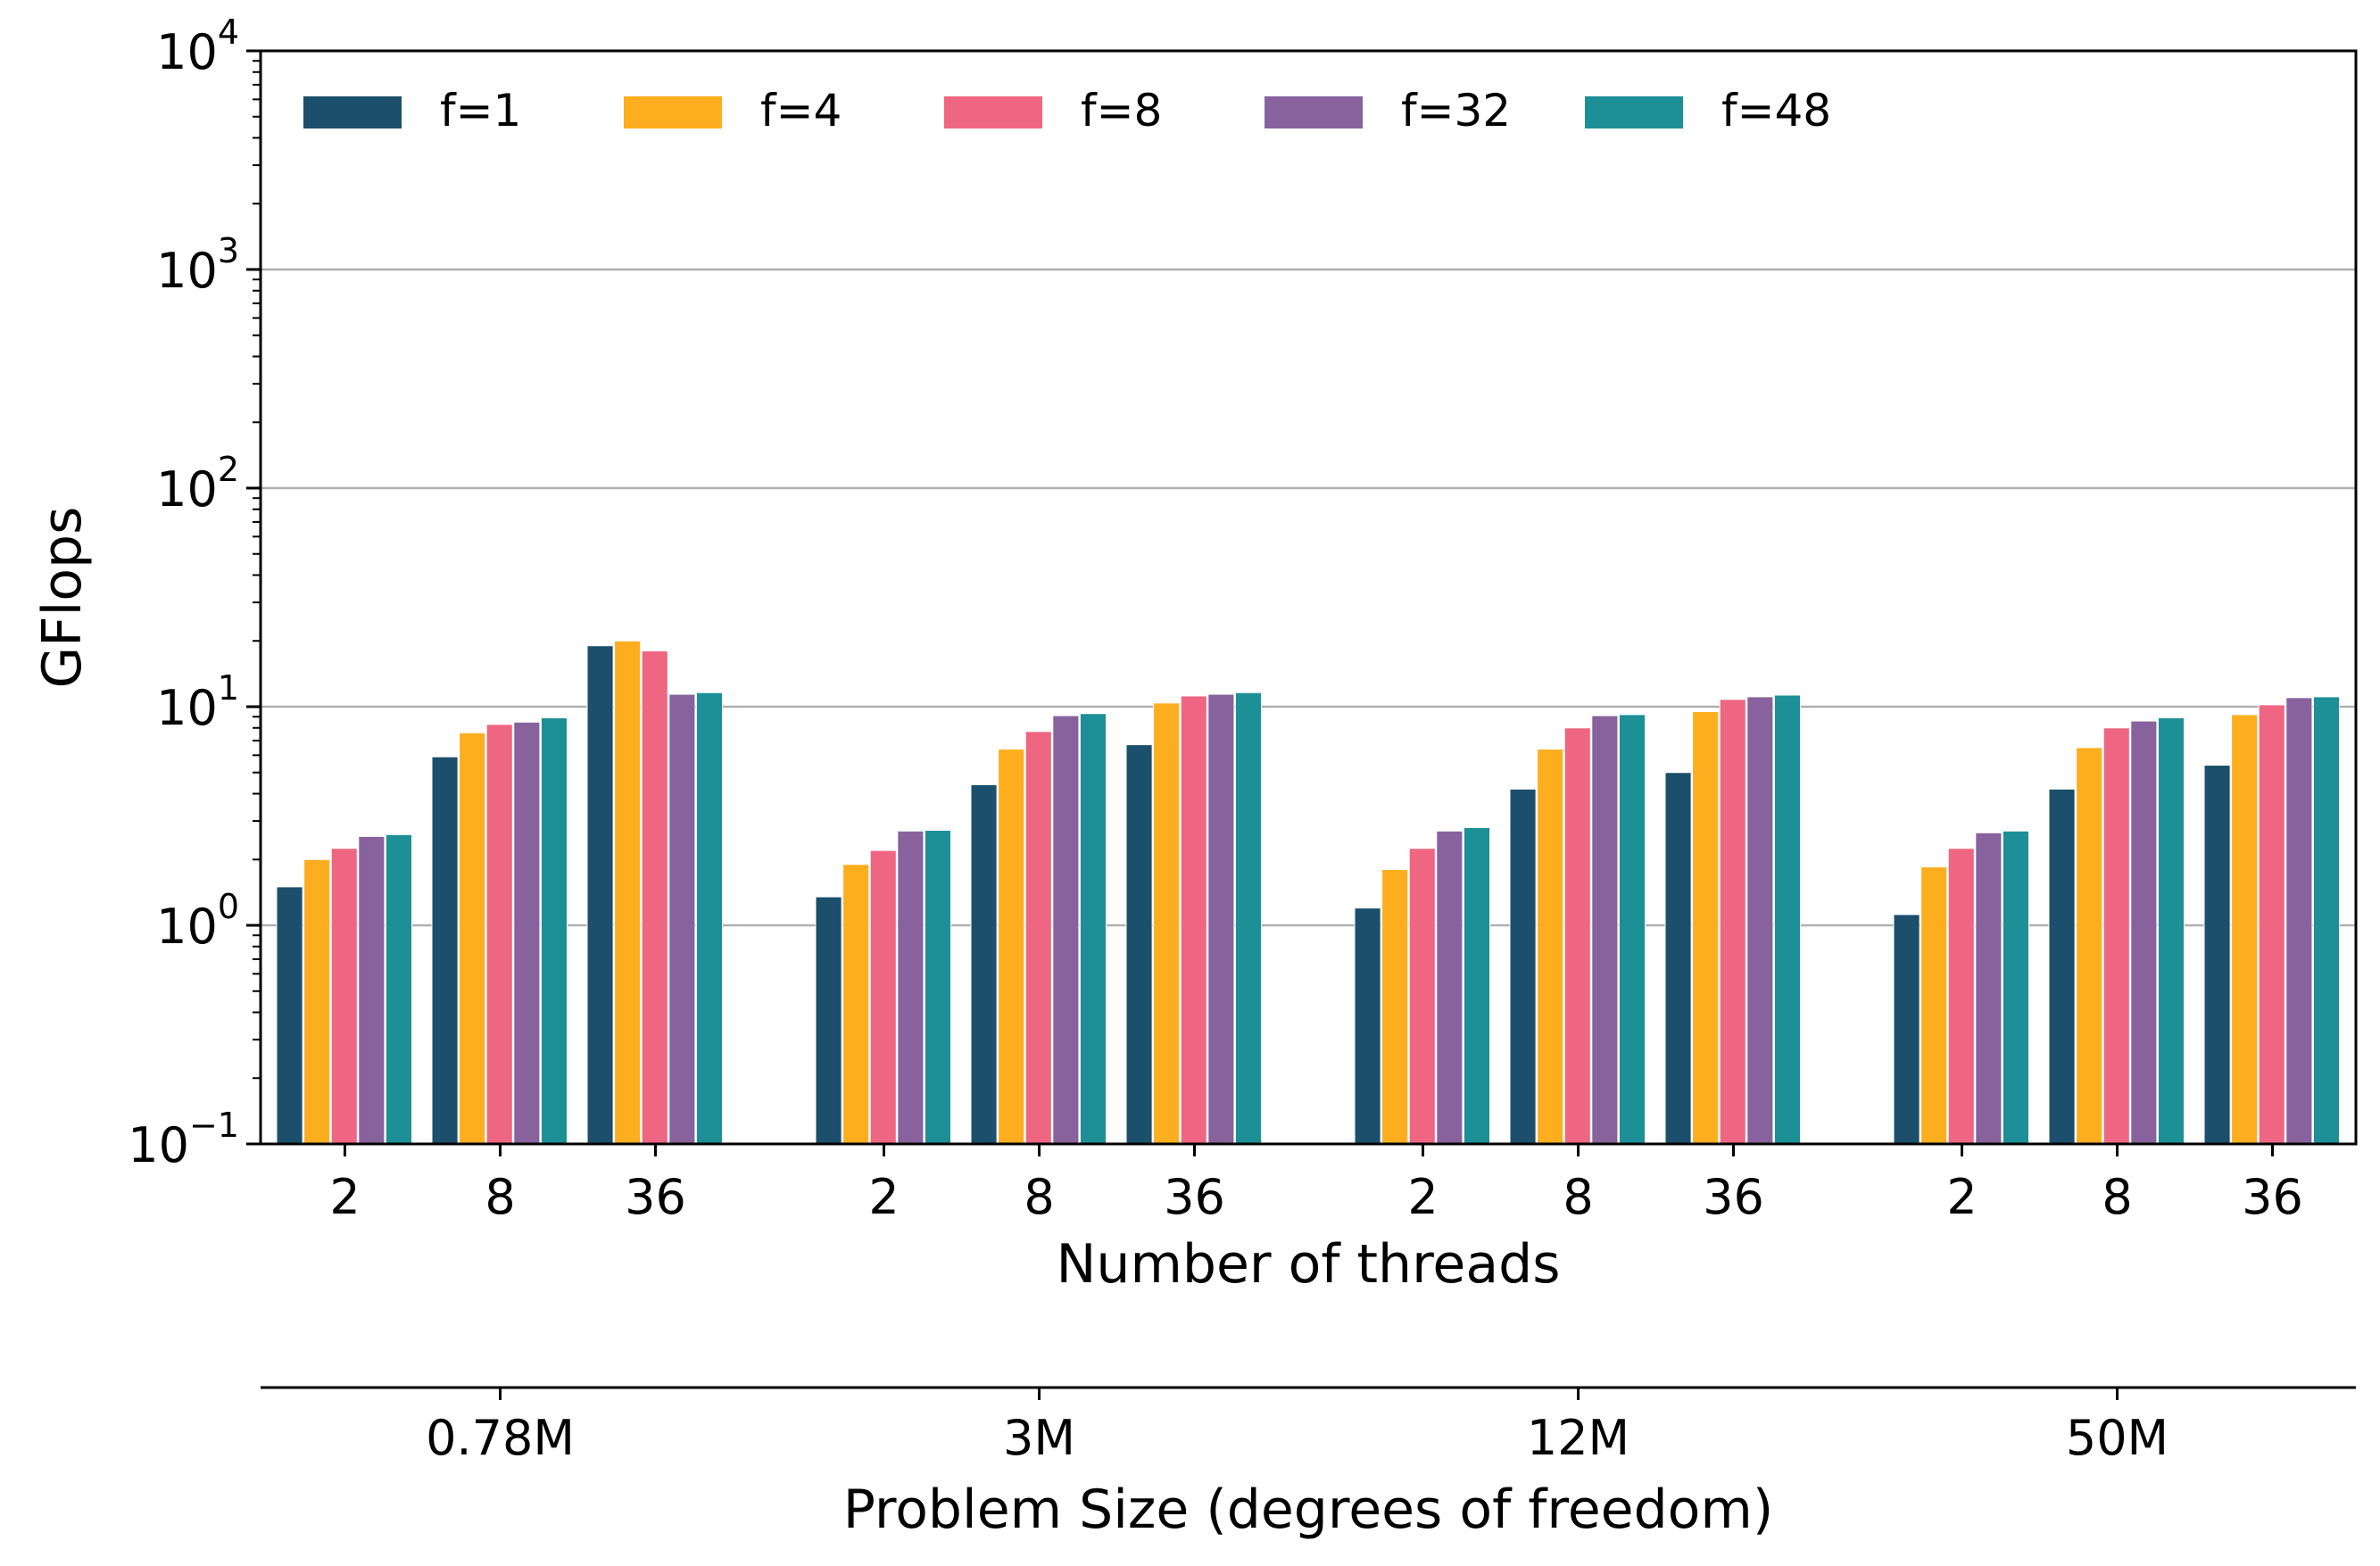 This screenshot has width=2380, height=1566. Describe the element at coordinates (801, 111) in the screenshot. I see `legend-label: f=4` at that location.